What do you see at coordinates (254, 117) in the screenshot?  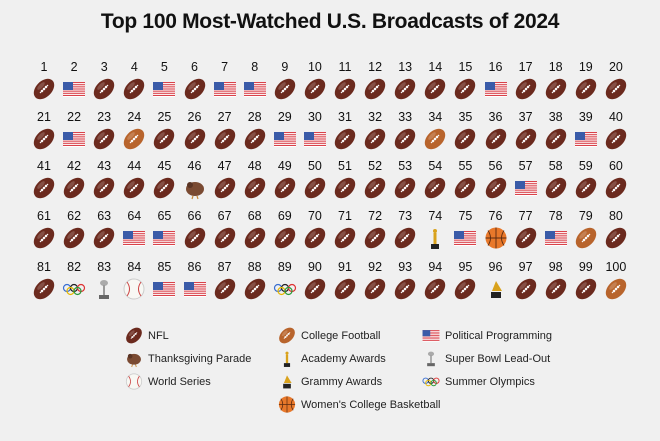 I see `rank-number: 28` at bounding box center [254, 117].